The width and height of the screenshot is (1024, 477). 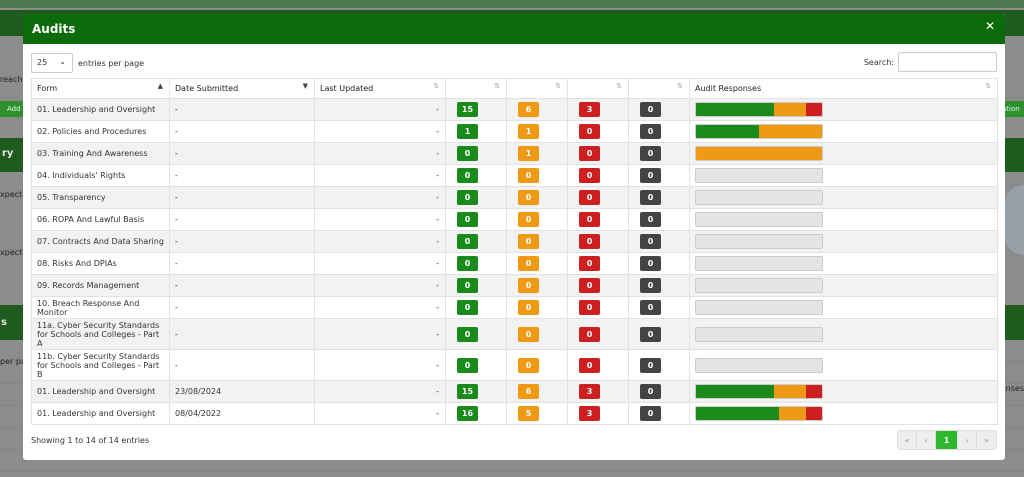 I want to click on table-row: 09. Records Management - -0 0 0 0, so click(x=514, y=285).